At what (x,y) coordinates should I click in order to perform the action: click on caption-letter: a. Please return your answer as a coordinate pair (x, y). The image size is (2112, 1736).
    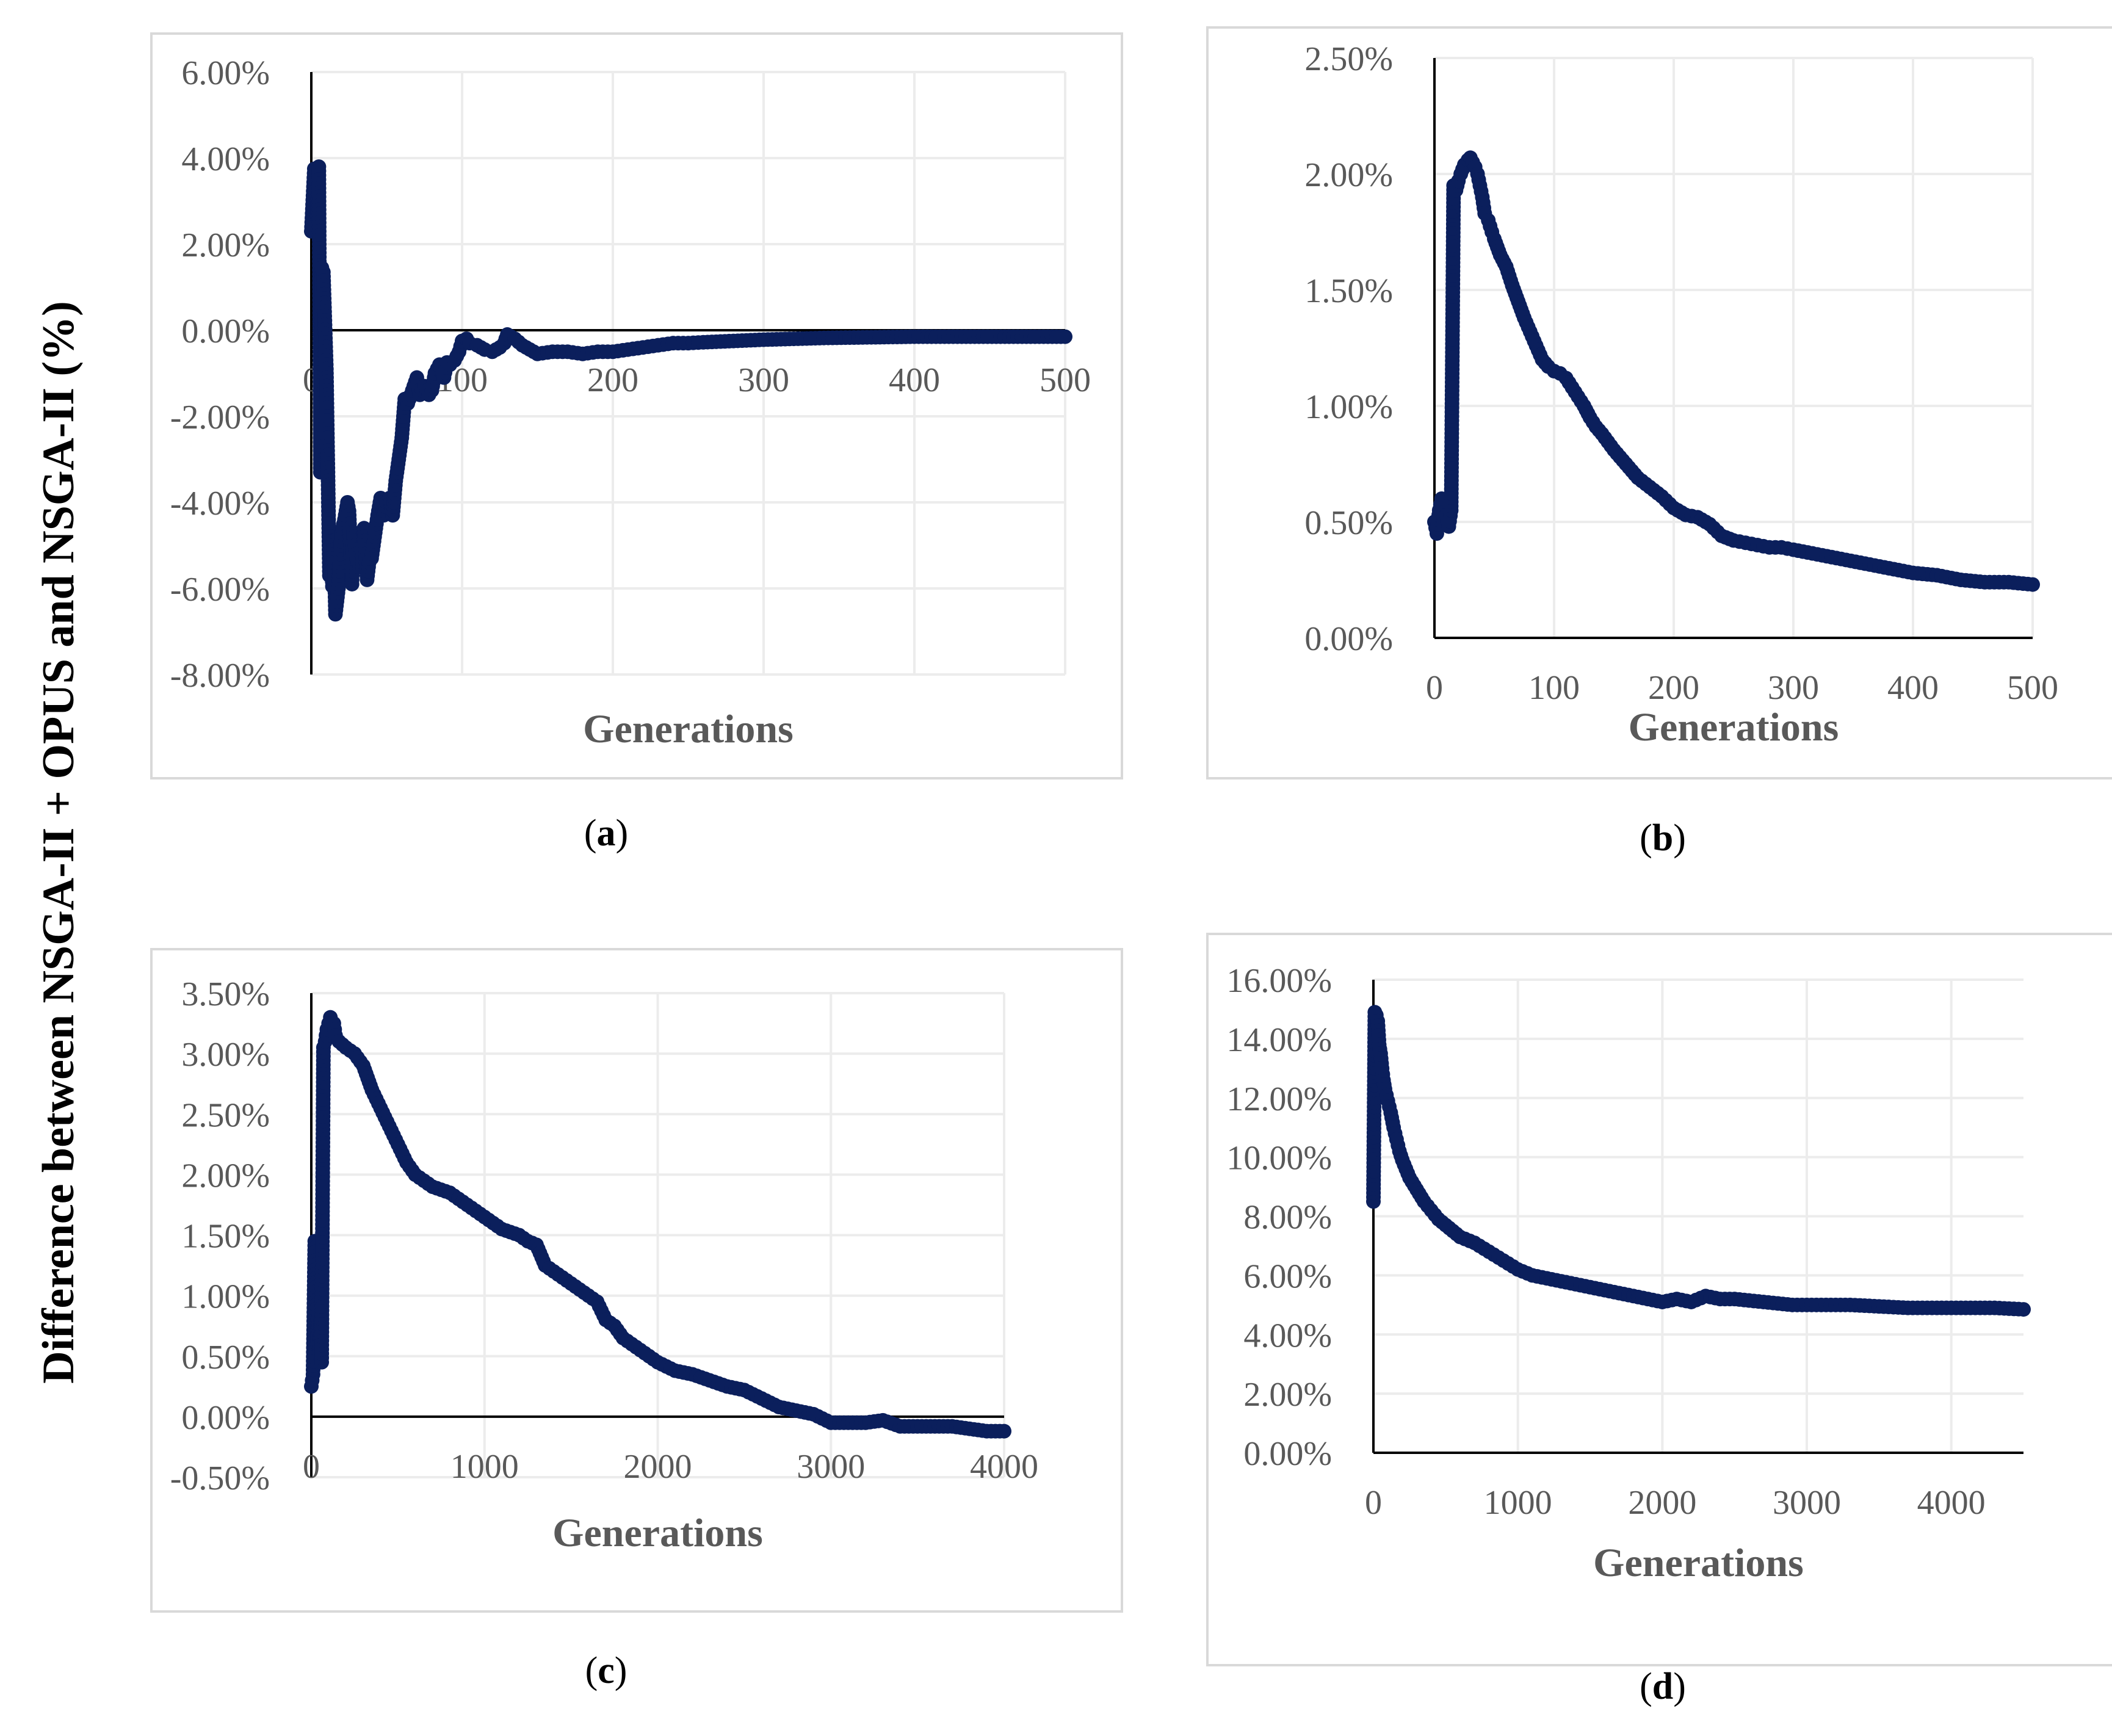
    Looking at the image, I should click on (606, 833).